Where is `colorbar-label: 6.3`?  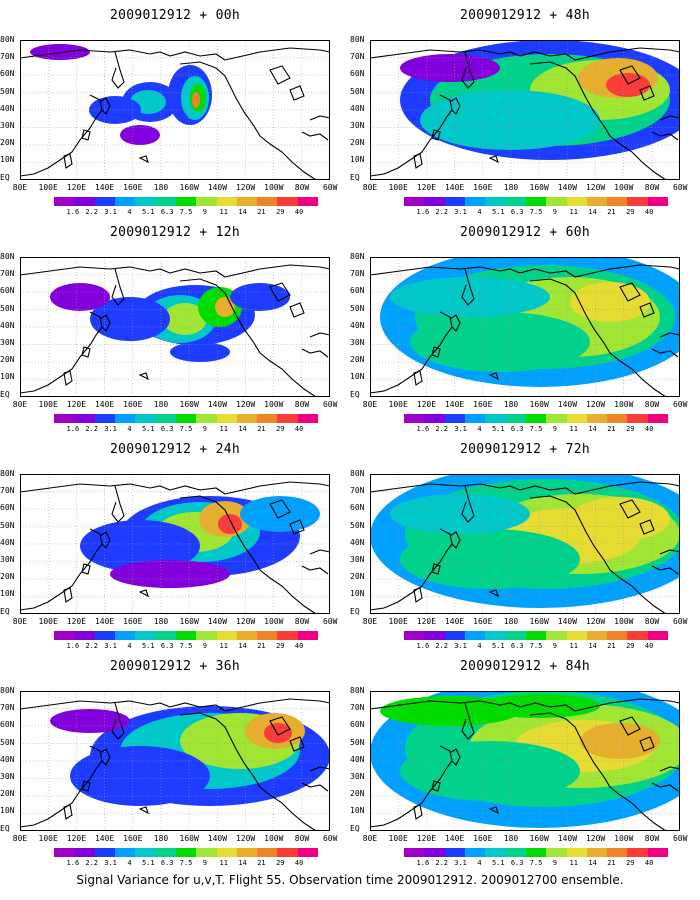
colorbar-label: 6.3 is located at coordinates (167, 212).